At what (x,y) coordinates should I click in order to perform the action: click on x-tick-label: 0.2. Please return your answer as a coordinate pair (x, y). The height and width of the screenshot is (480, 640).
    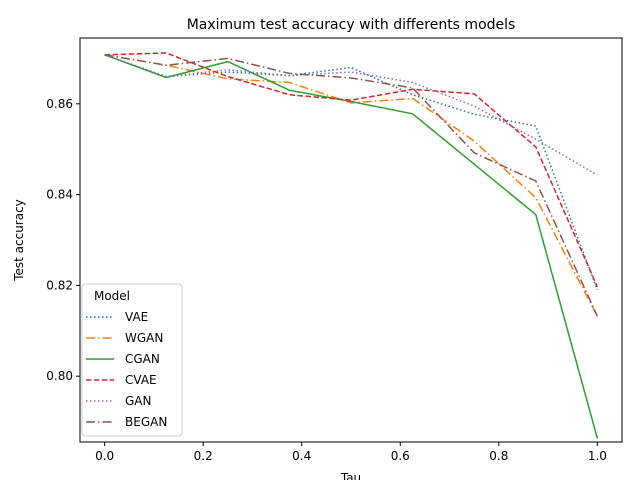
    Looking at the image, I should click on (203, 456).